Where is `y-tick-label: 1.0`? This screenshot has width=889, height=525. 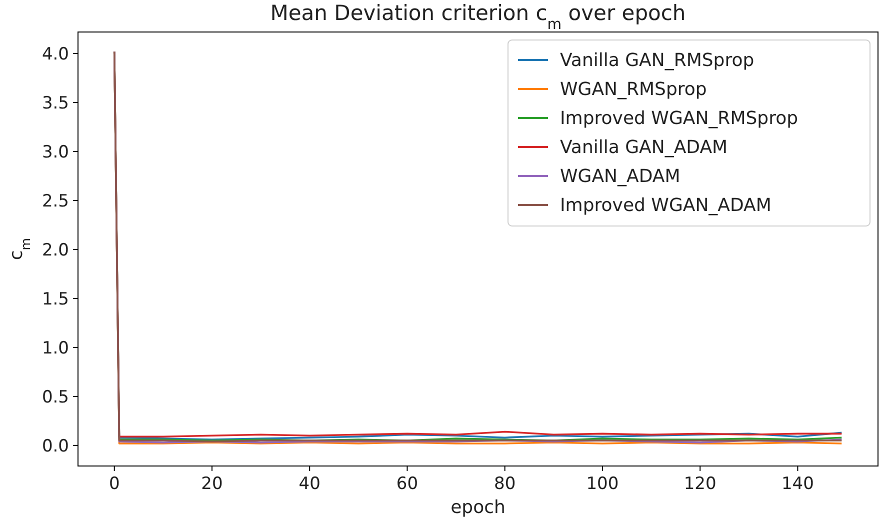
y-tick-label: 1.0 is located at coordinates (55, 348).